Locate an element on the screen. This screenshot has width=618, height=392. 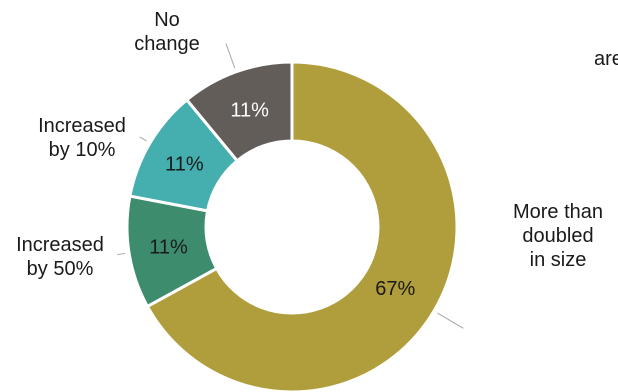
data-label-more-than-doubled: 67% is located at coordinates (395, 289).